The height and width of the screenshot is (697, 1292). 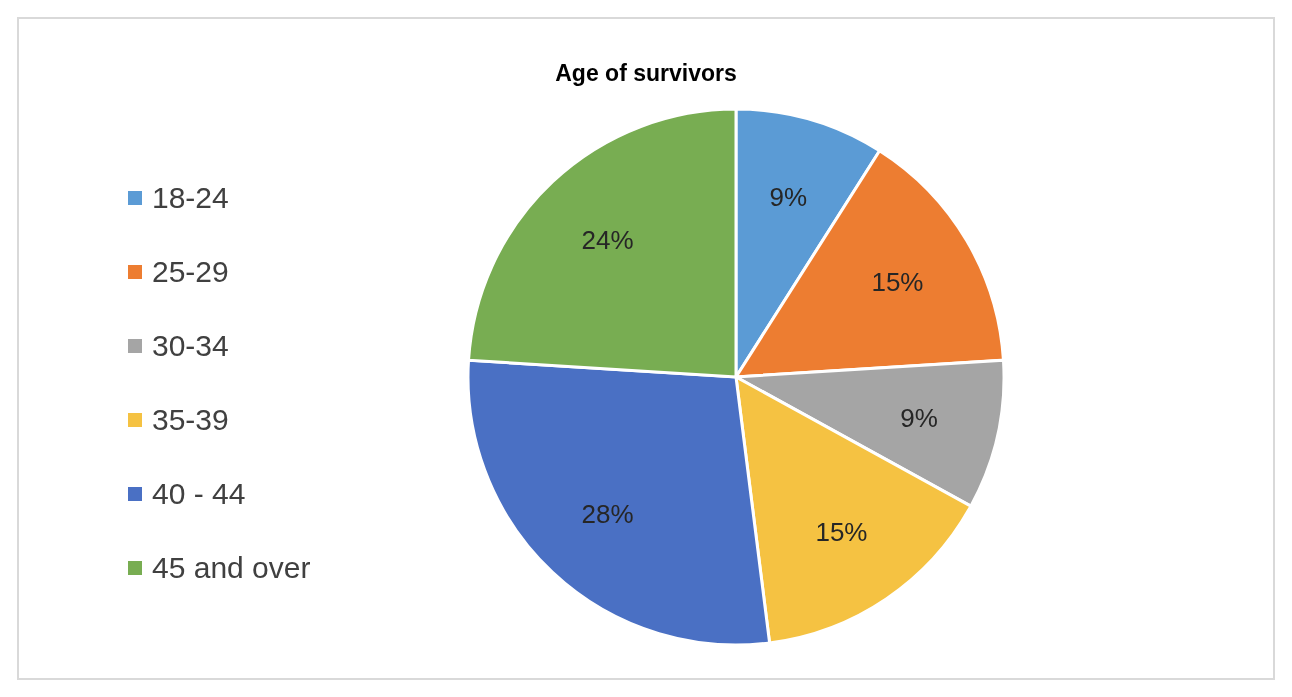 What do you see at coordinates (646, 73) in the screenshot?
I see `chart-title: Age of survivors` at bounding box center [646, 73].